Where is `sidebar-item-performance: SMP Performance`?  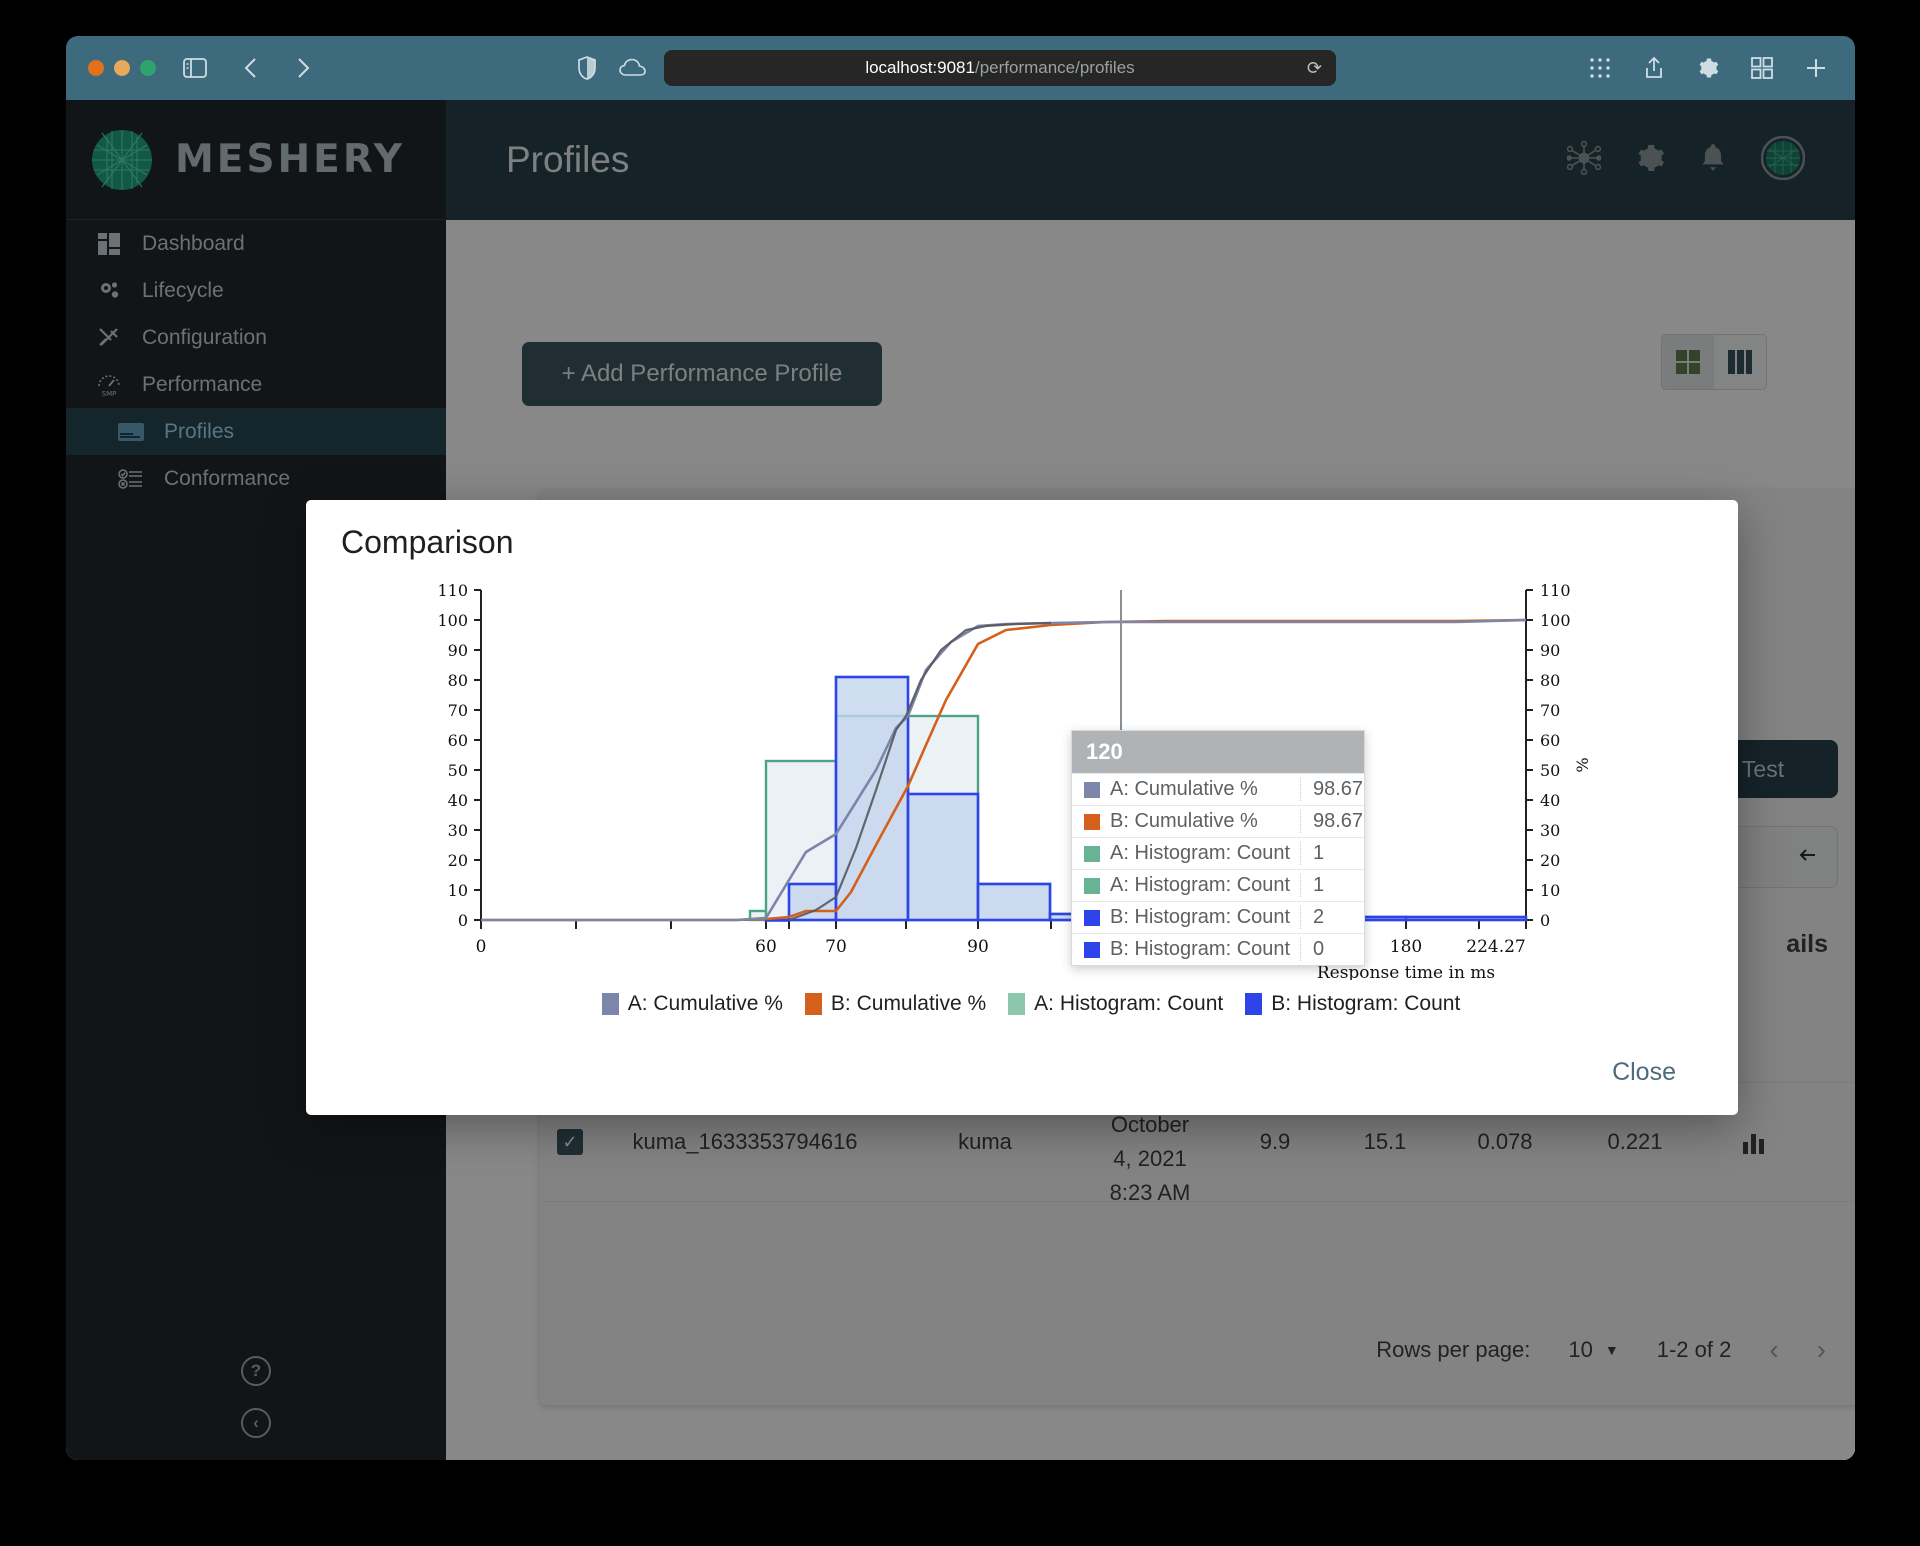
sidebar-item-performance: SMP Performance is located at coordinates (256, 384).